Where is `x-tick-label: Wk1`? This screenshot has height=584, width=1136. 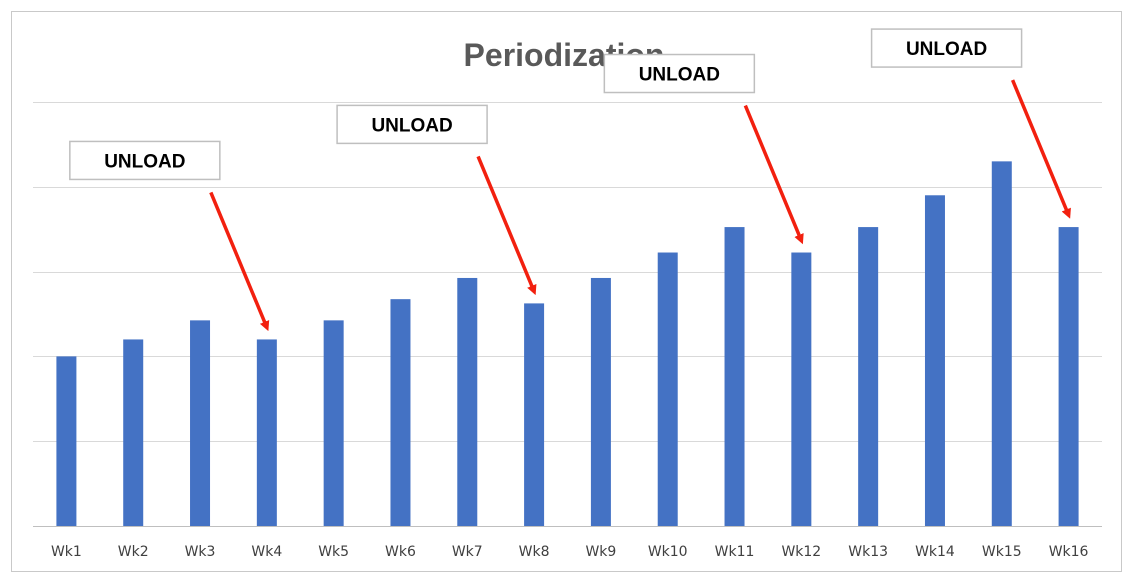 x-tick-label: Wk1 is located at coordinates (66, 552).